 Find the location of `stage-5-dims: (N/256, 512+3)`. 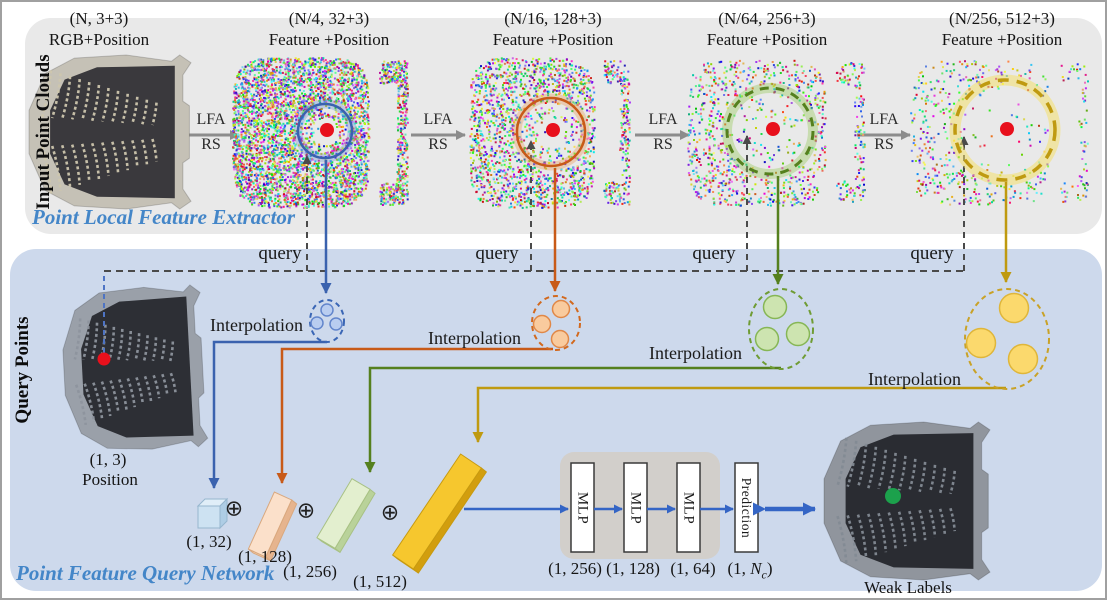

stage-5-dims: (N/256, 512+3) is located at coordinates (1002, 18).